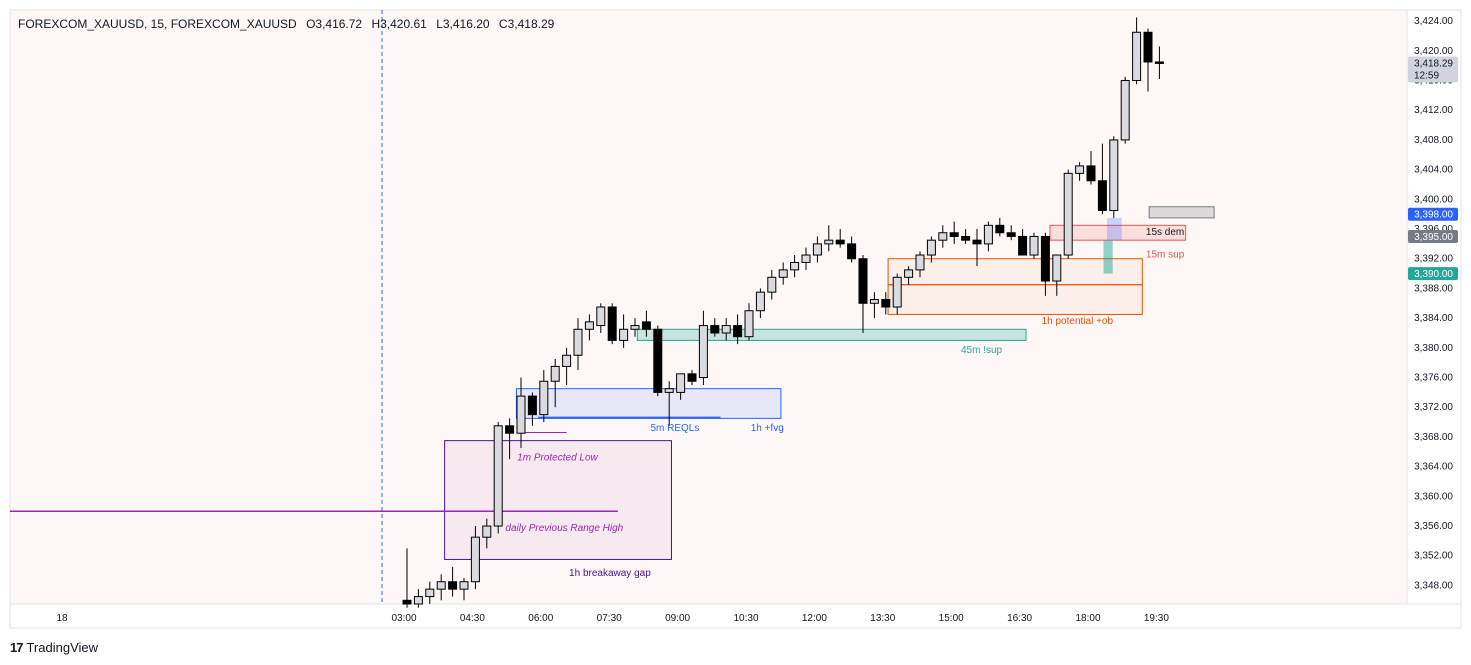 The image size is (1471, 665). Describe the element at coordinates (1019, 618) in the screenshot. I see `x-tick-label: 16:30` at that location.